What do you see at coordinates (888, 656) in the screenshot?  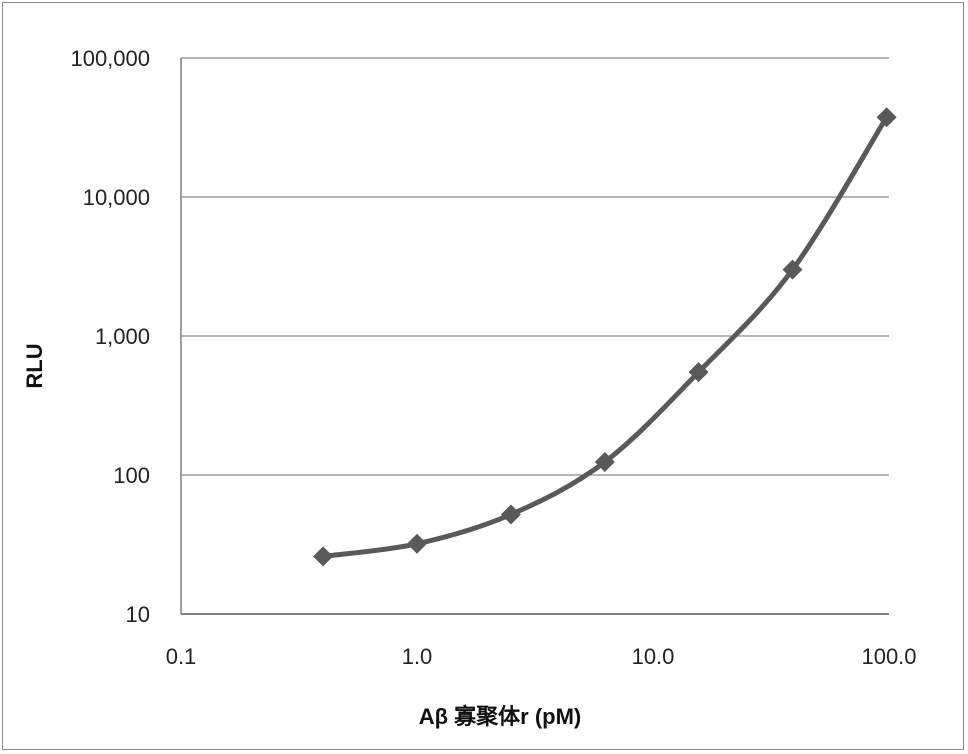 I see `x-tick-label: 100.0` at bounding box center [888, 656].